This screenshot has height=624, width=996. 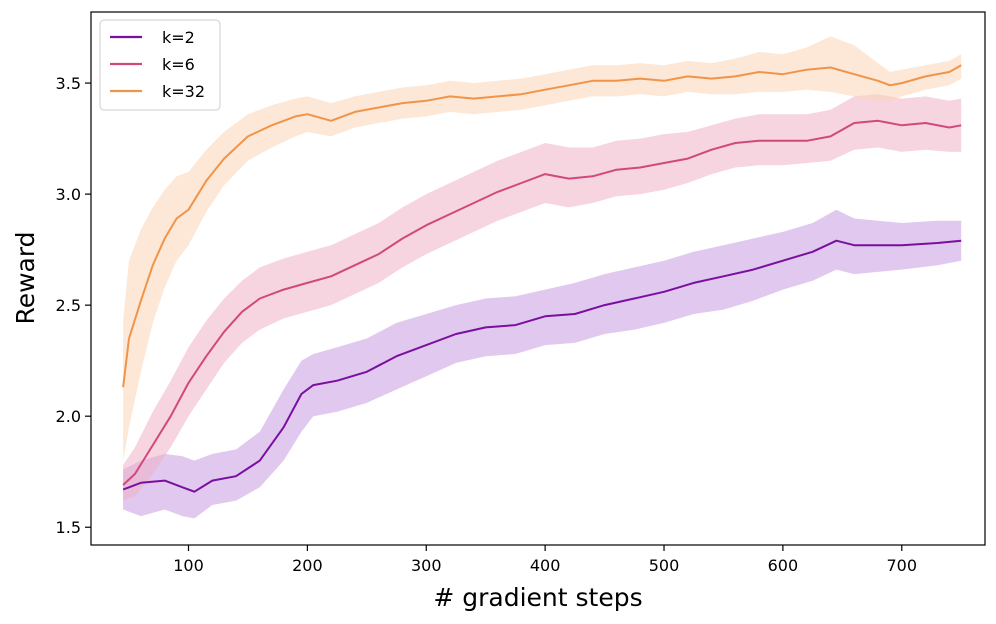 I want to click on y-tick-label: 1.5, so click(x=68, y=527).